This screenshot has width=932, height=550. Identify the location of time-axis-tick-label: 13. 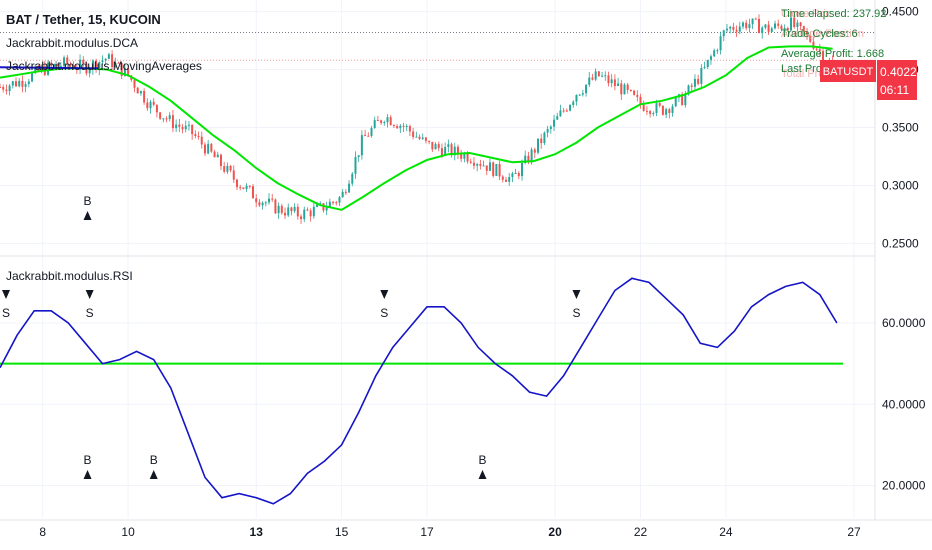
(257, 532).